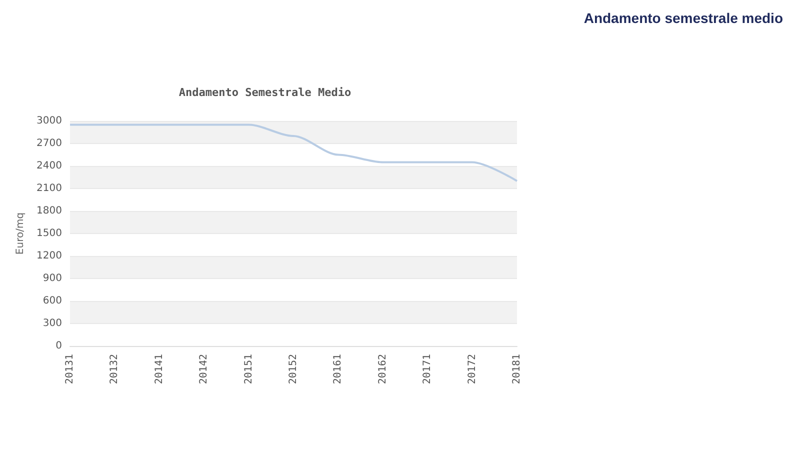 Image resolution: width=792 pixels, height=458 pixels. Describe the element at coordinates (49, 188) in the screenshot. I see `y-tick-label: 2100` at that location.